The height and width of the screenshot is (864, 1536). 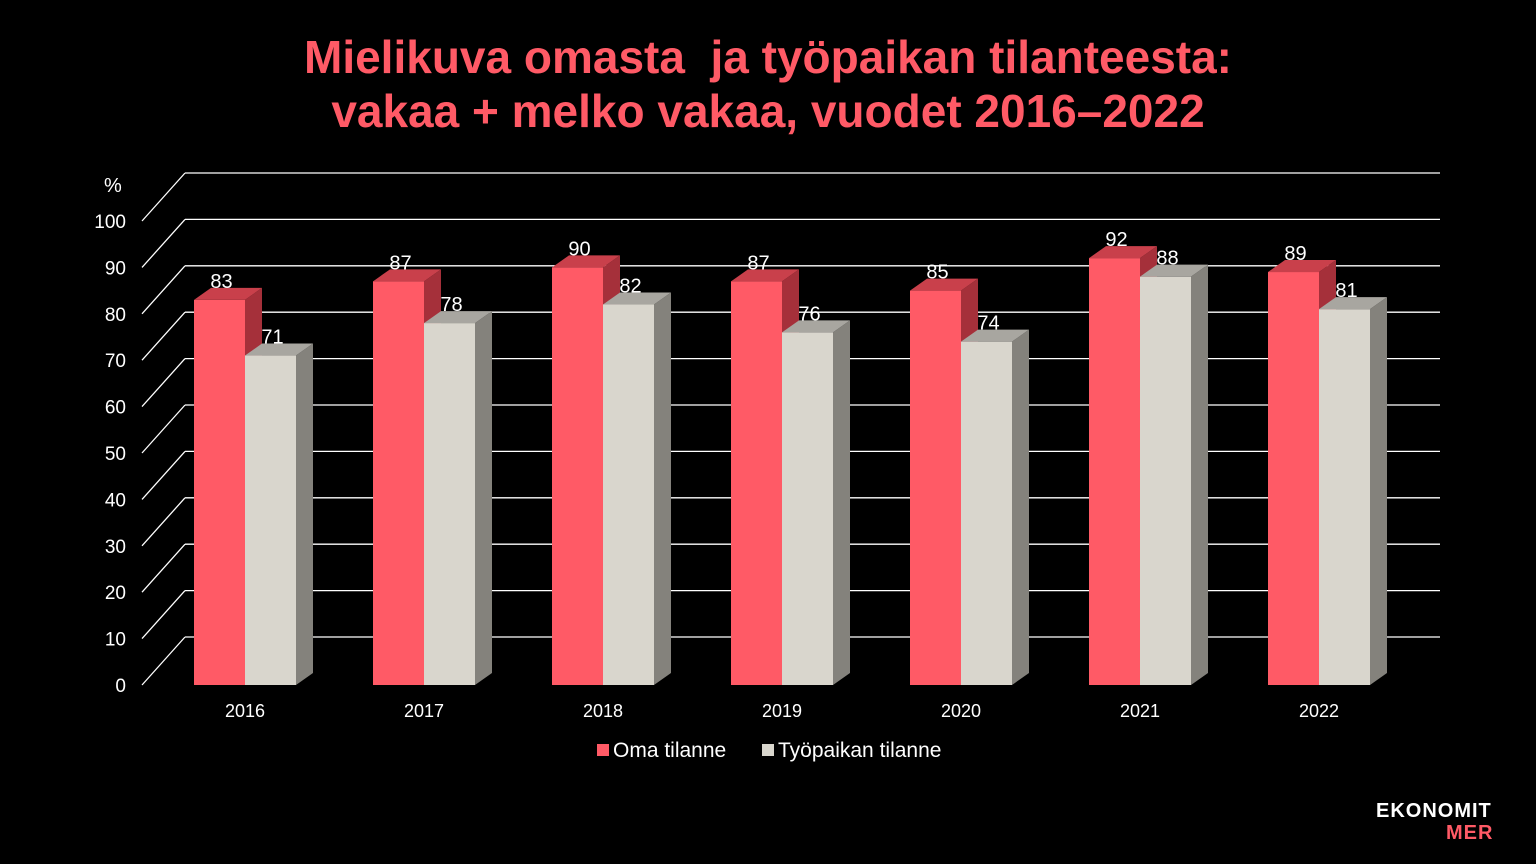 What do you see at coordinates (115, 547) in the screenshot?
I see `y-tick-label: 30` at bounding box center [115, 547].